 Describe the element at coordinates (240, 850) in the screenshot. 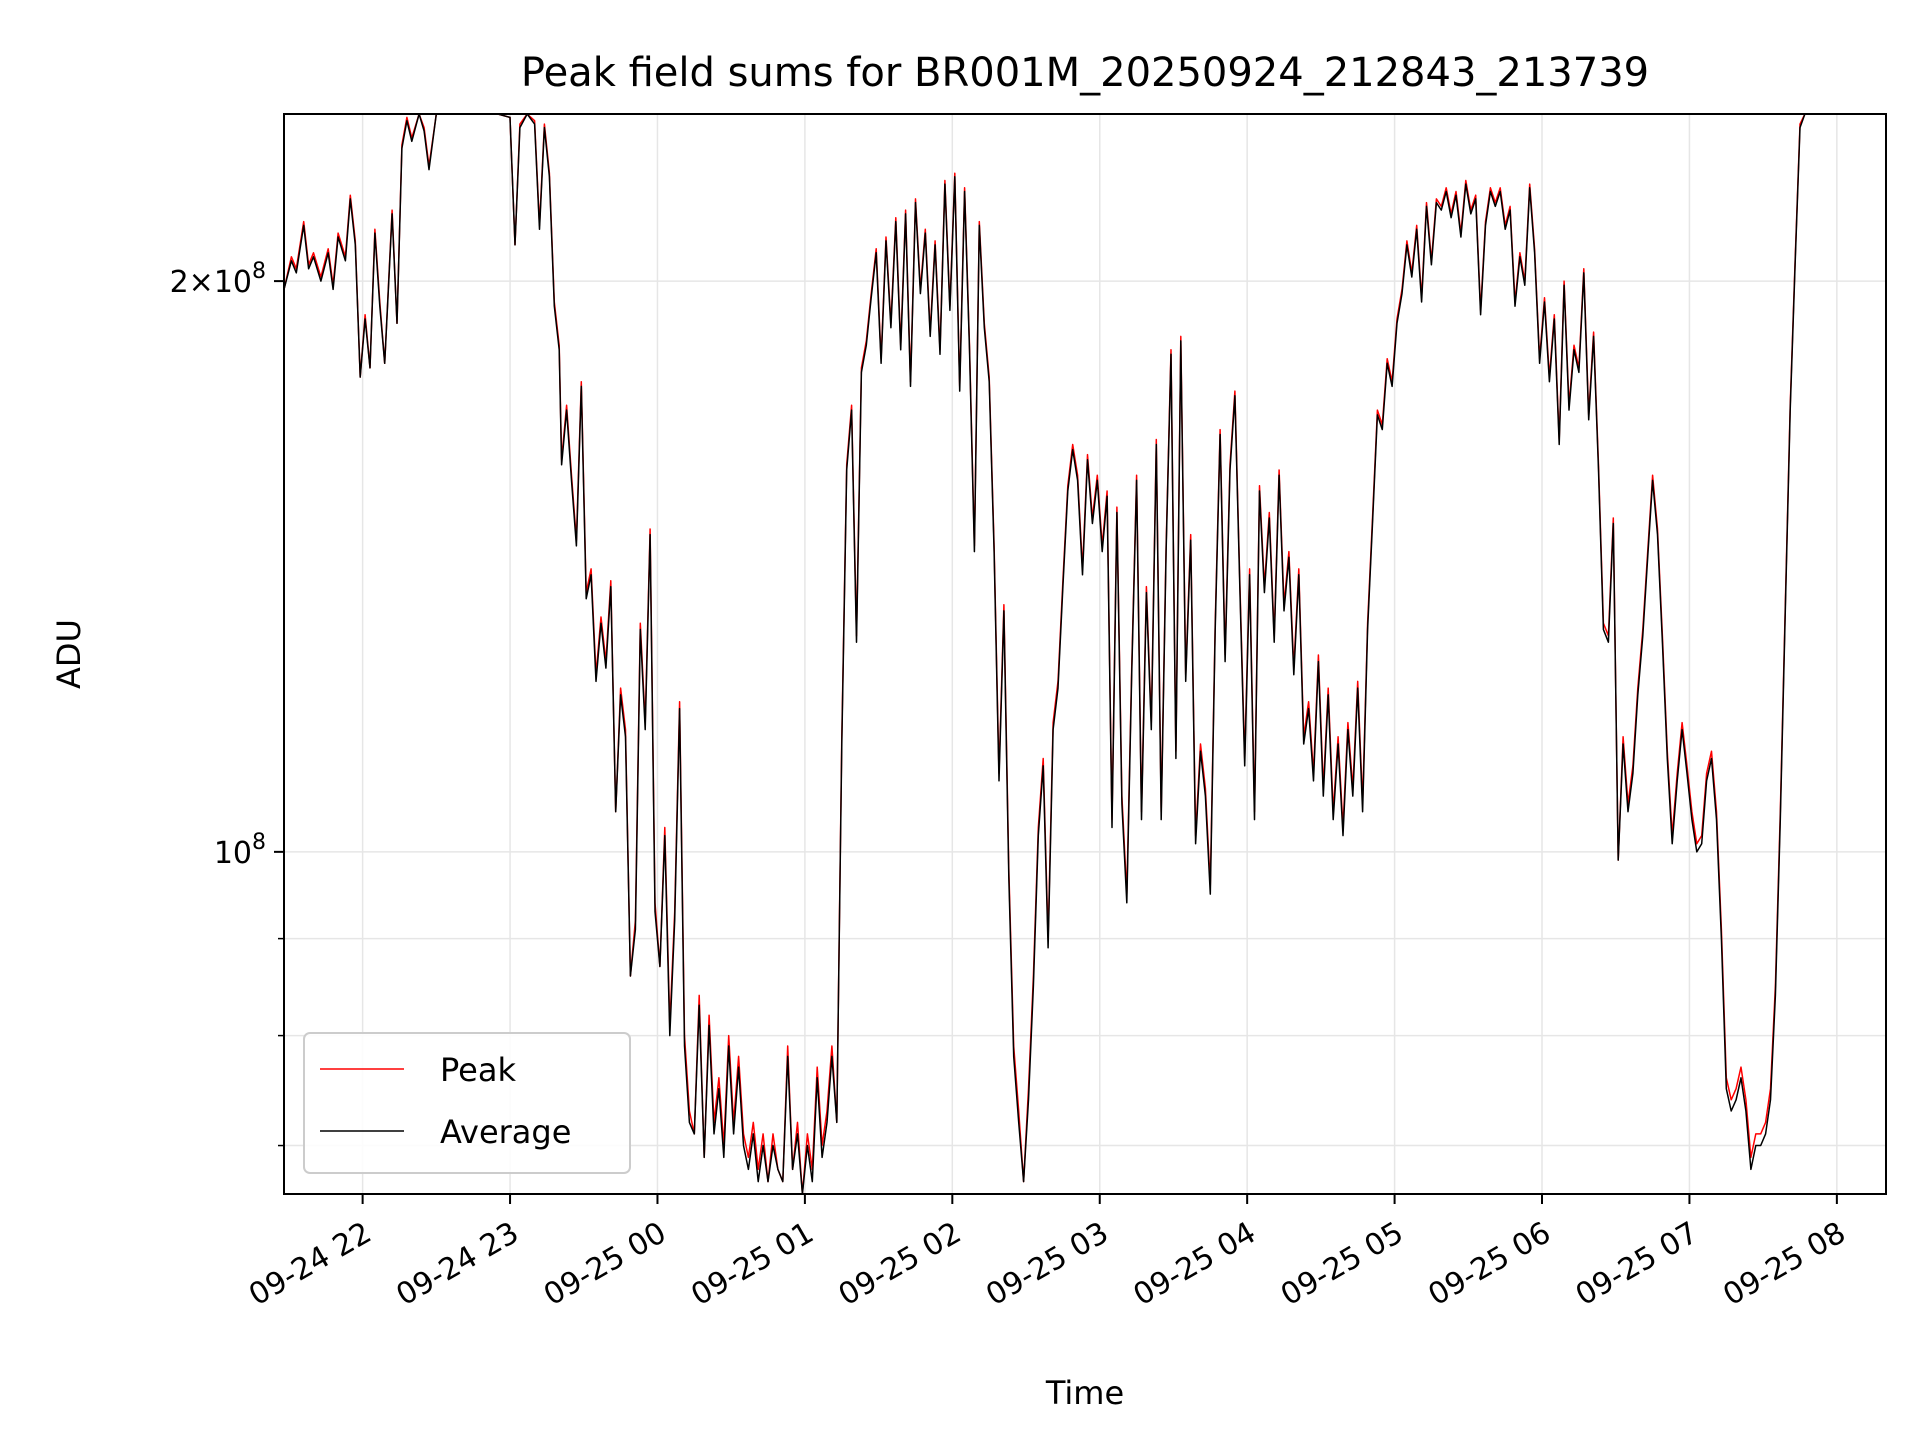

I see `y-tick-label: 108` at that location.